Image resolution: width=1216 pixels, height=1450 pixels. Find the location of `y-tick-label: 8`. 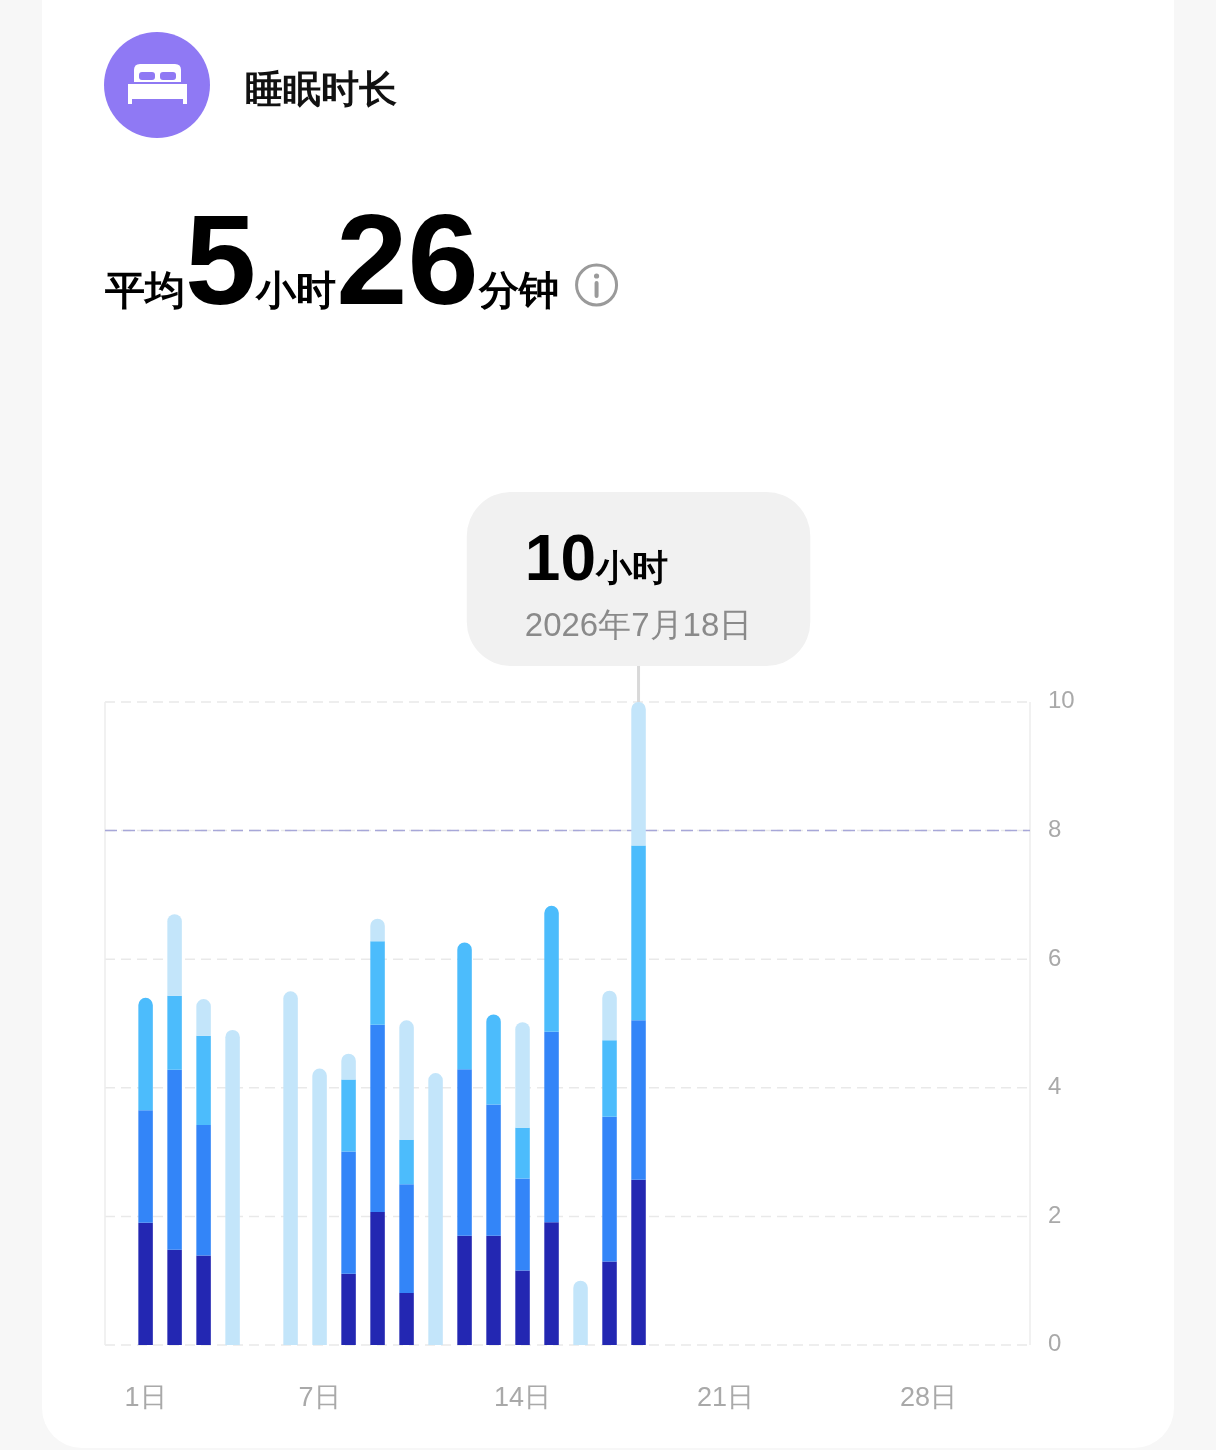

y-tick-label: 8 is located at coordinates (1055, 828).